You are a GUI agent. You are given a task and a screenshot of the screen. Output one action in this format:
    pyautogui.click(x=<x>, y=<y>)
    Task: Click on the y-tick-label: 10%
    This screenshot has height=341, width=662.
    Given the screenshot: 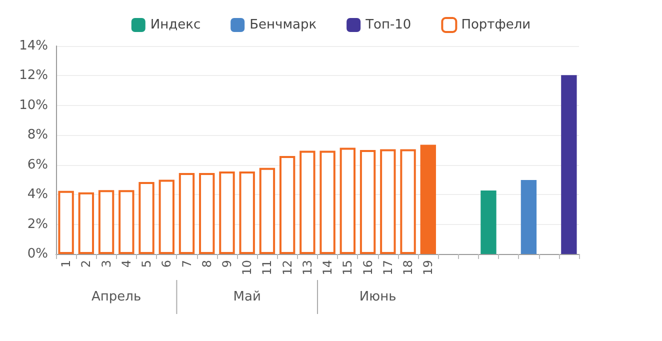 What is the action you would take?
    pyautogui.click(x=33, y=105)
    